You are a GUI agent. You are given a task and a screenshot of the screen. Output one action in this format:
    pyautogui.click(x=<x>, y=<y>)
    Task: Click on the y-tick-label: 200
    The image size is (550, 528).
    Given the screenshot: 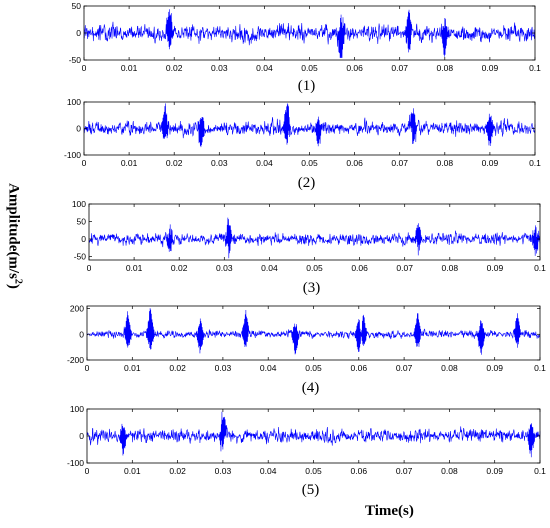 What is the action you would take?
    pyautogui.click(x=77, y=309)
    